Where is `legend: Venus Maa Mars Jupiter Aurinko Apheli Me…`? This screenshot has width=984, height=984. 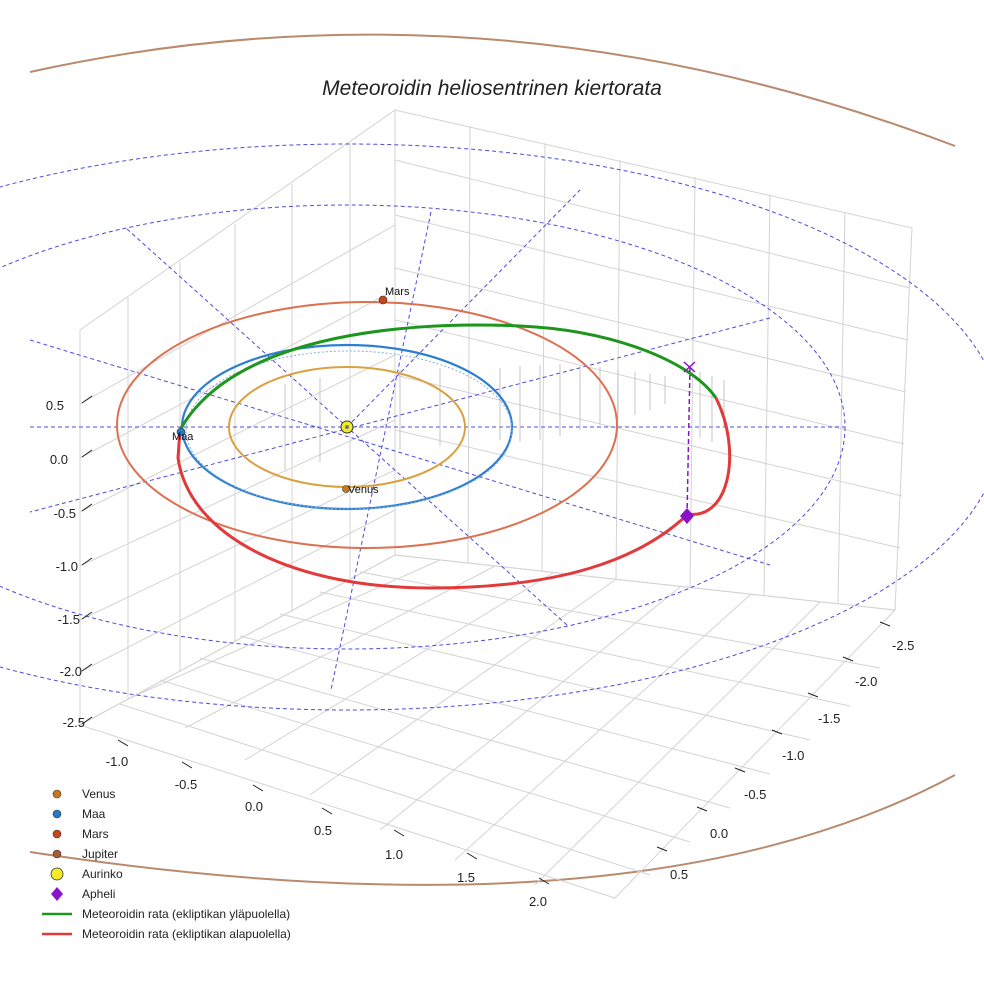 legend: Venus Maa Mars Jupiter Aurinko Apheli Me… is located at coordinates (166, 864).